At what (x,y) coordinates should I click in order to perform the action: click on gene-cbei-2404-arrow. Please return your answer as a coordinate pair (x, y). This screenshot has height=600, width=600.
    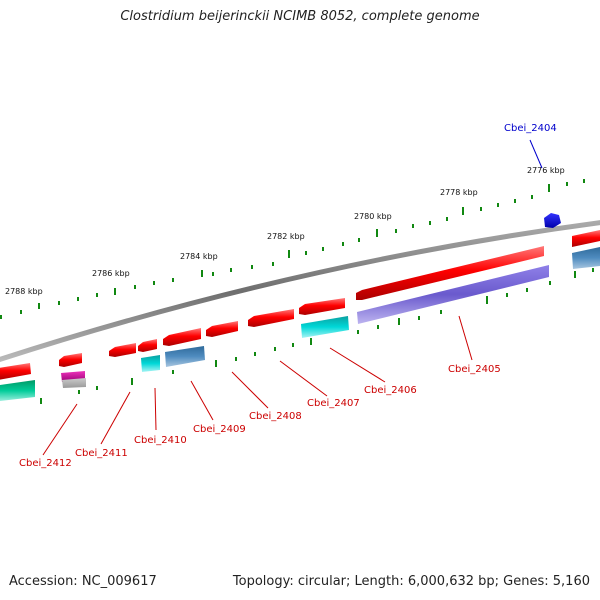
    Looking at the image, I should click on (552, 220).